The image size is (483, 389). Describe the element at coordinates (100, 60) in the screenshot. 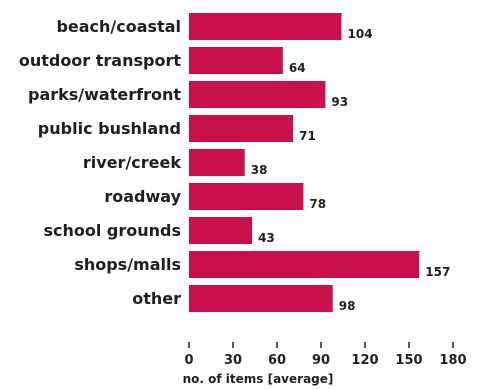

I see `category-label-outdoor-transport: outdoor transport` at that location.